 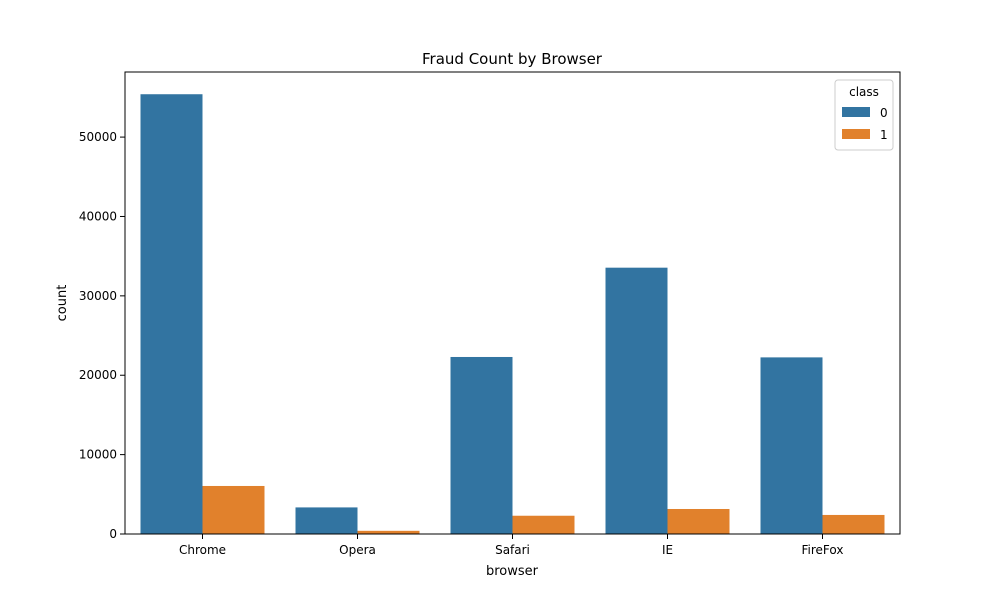 What do you see at coordinates (98, 137) in the screenshot?
I see `y-tick-label: 50000` at bounding box center [98, 137].